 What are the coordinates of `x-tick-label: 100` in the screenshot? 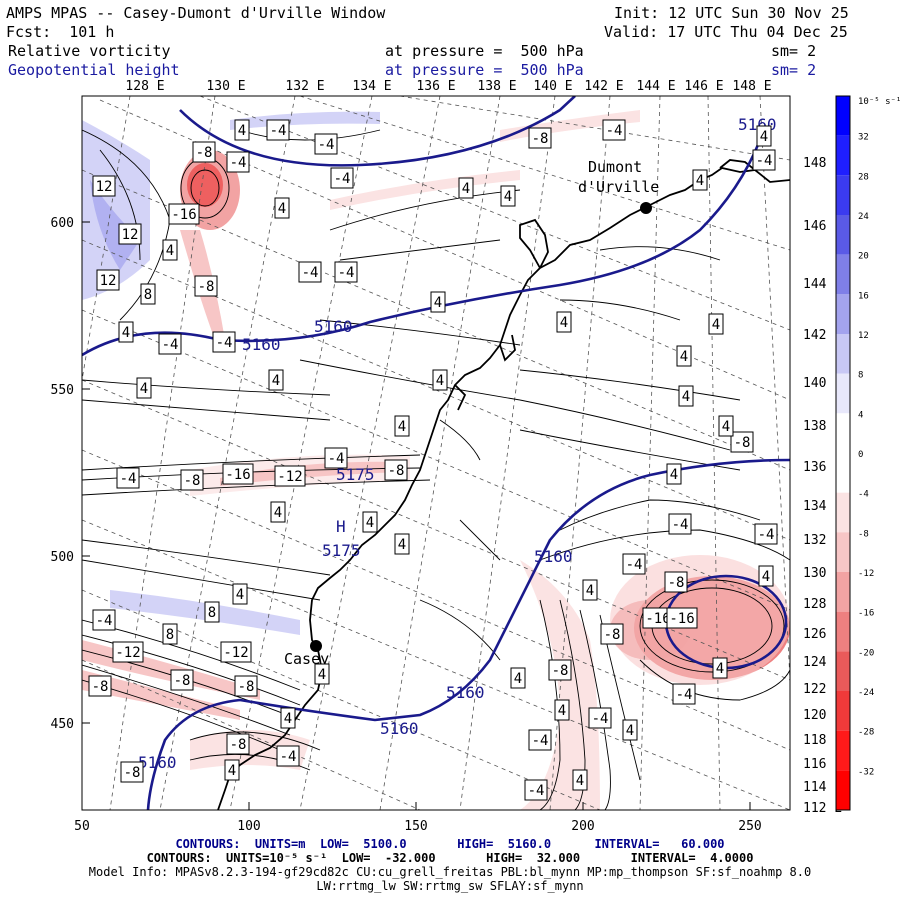 It's located at (248, 826).